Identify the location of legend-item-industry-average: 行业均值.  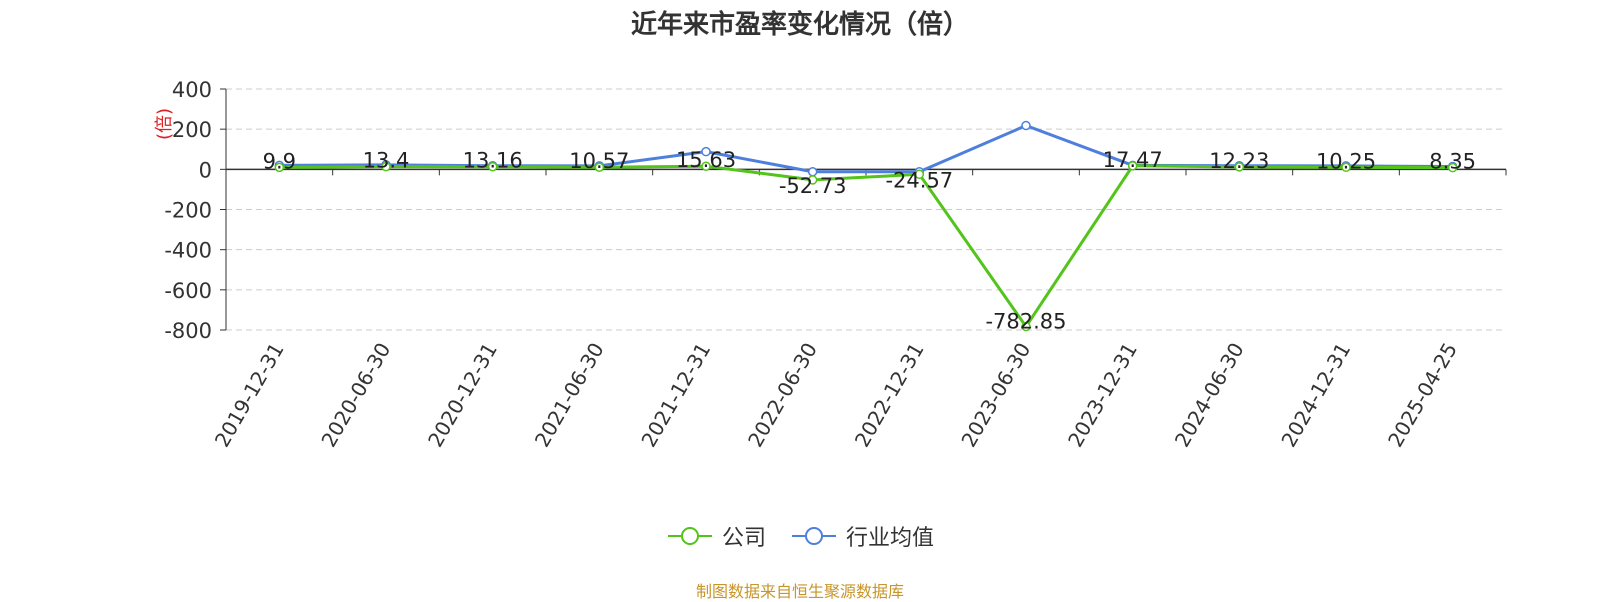
(862, 536).